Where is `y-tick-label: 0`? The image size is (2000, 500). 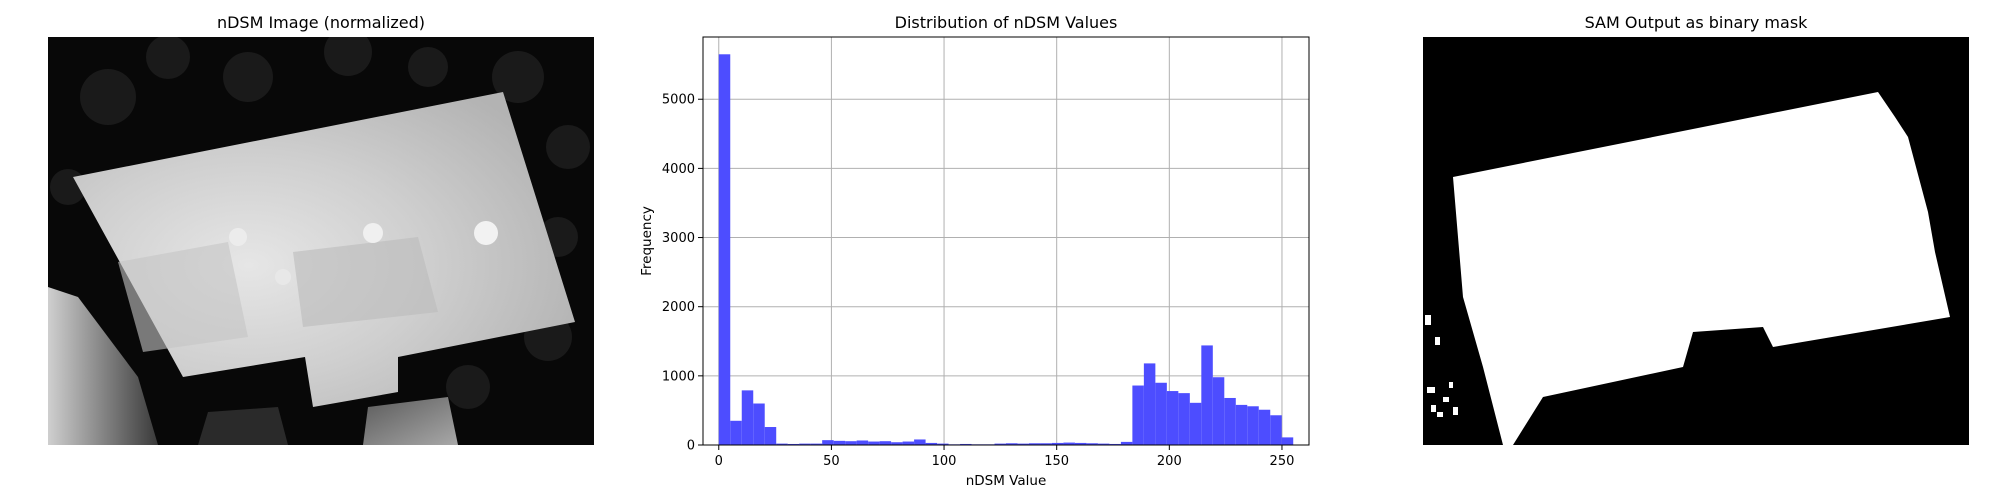 y-tick-label: 0 is located at coordinates (691, 446).